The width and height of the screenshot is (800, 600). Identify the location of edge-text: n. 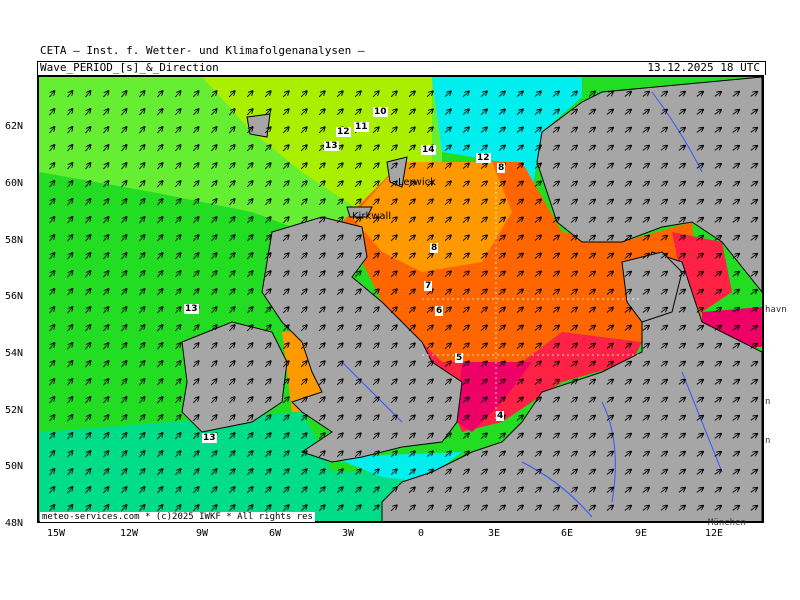
(768, 402).